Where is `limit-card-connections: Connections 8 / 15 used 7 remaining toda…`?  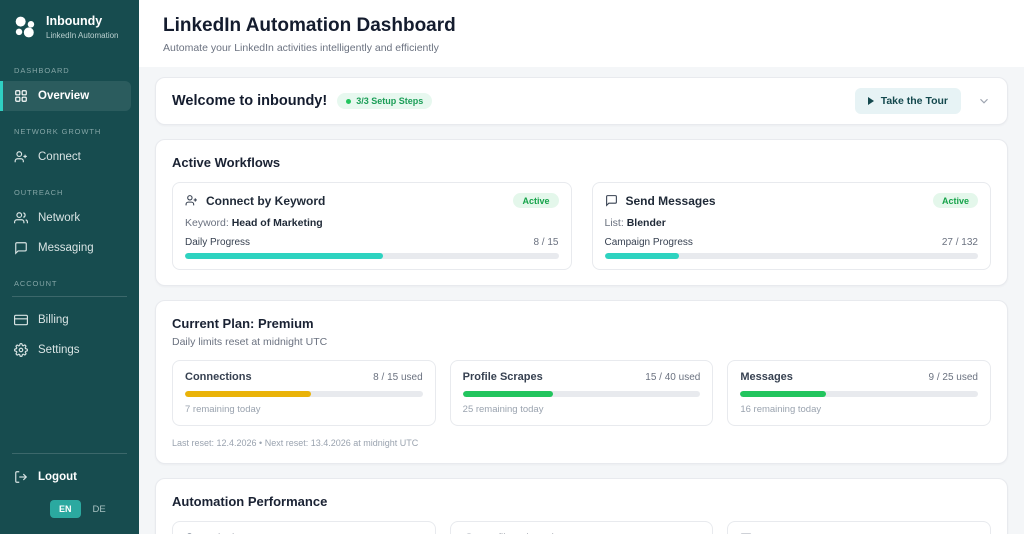
limit-card-connections: Connections 8 / 15 used 7 remaining toda… is located at coordinates (304, 393).